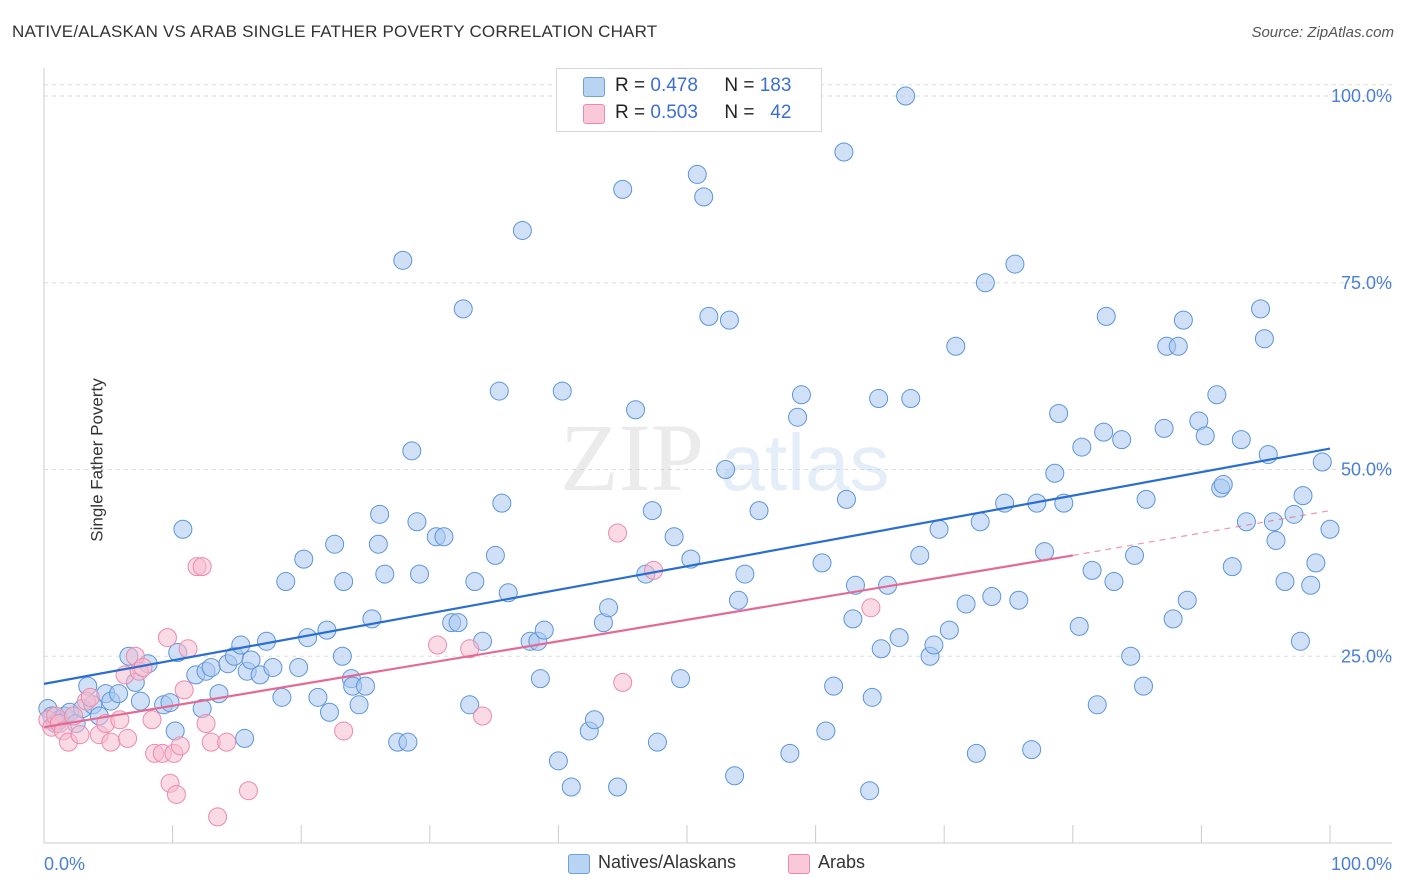 The height and width of the screenshot is (892, 1406). What do you see at coordinates (630, 112) in the screenshot?
I see `r-label: R =` at bounding box center [630, 112].